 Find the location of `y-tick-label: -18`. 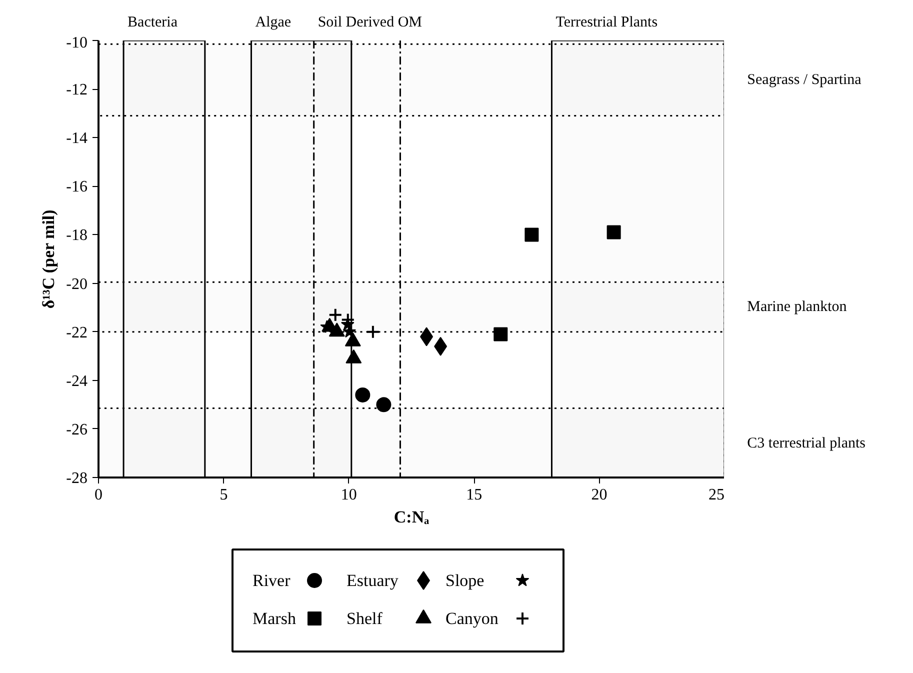

y-tick-label: -18 is located at coordinates (77, 235).